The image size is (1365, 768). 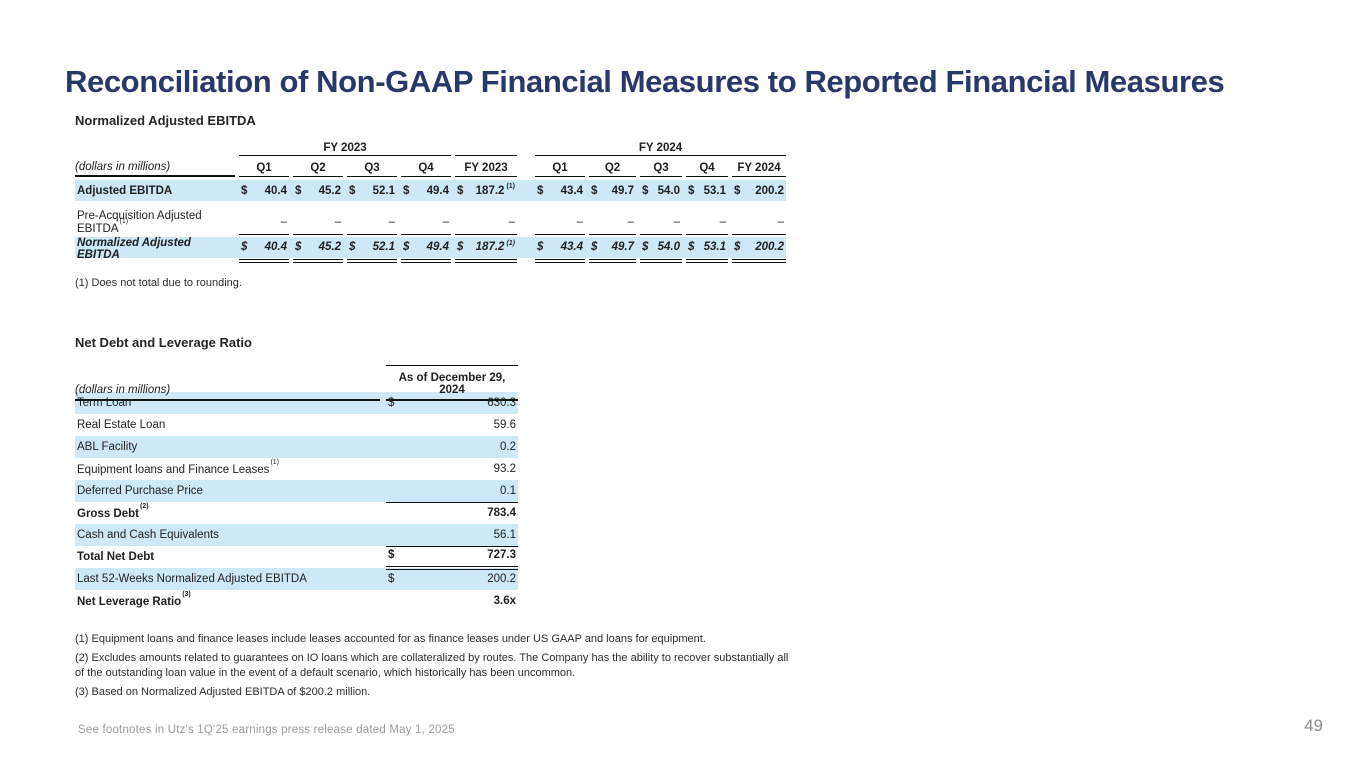 What do you see at coordinates (661, 169) in the screenshot?
I see `column-header: Q3` at bounding box center [661, 169].